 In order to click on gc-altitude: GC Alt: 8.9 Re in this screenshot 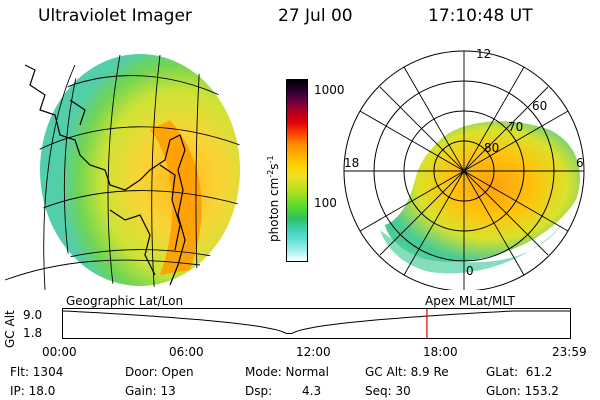, I will do `click(407, 372)`.